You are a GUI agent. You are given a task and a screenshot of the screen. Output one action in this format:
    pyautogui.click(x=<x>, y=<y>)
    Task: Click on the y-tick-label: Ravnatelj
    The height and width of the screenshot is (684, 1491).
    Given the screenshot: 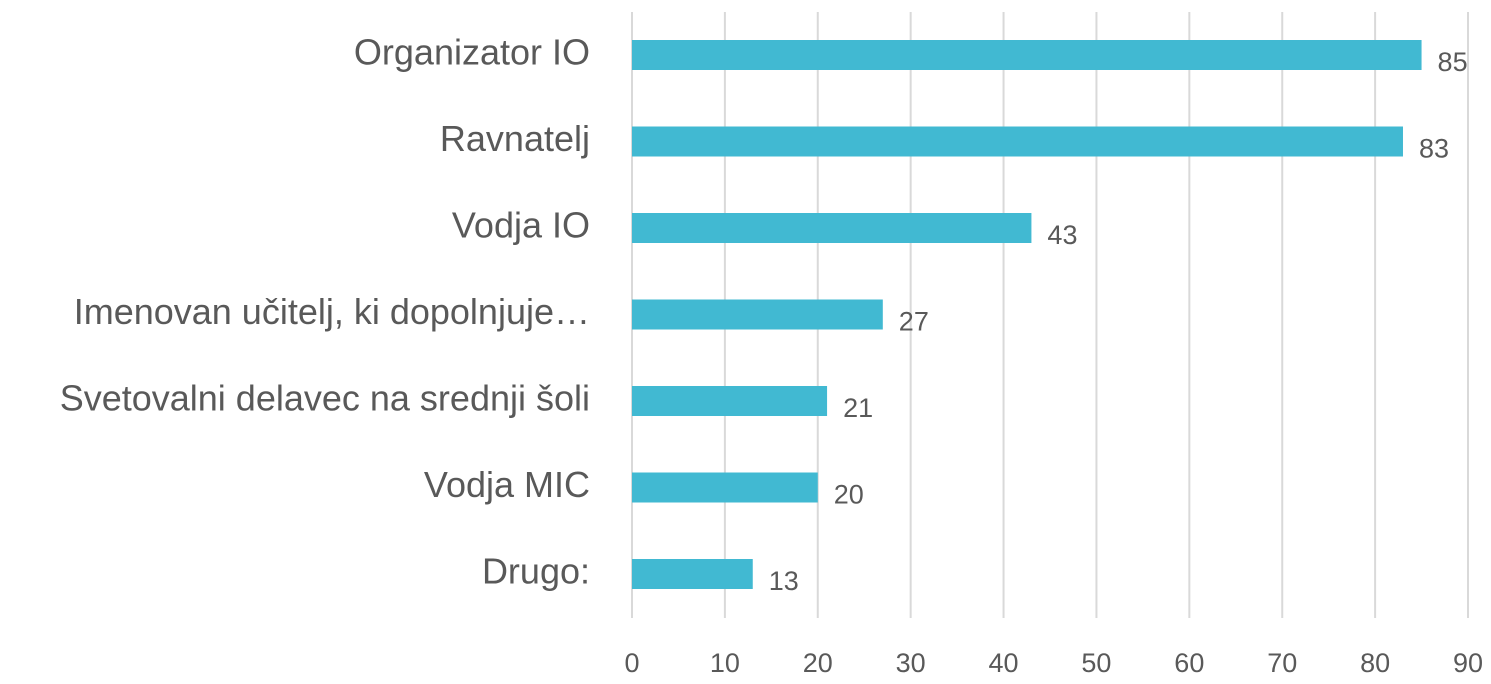 What is the action you would take?
    pyautogui.click(x=515, y=138)
    